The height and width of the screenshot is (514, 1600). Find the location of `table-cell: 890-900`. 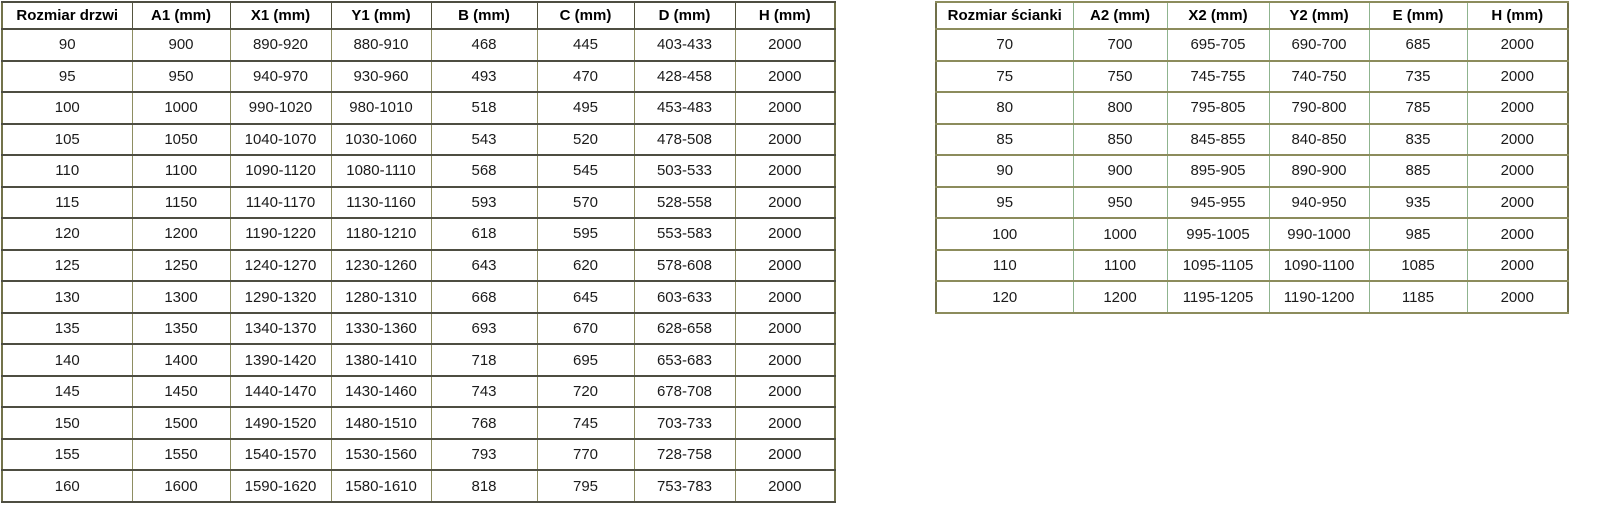

table-cell: 890-900 is located at coordinates (1319, 171).